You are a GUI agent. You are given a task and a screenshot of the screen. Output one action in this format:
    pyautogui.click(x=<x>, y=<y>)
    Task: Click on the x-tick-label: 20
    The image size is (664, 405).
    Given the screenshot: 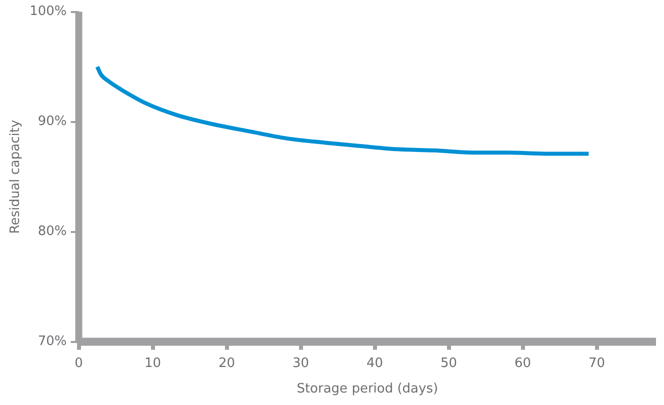 What is the action you would take?
    pyautogui.click(x=227, y=363)
    